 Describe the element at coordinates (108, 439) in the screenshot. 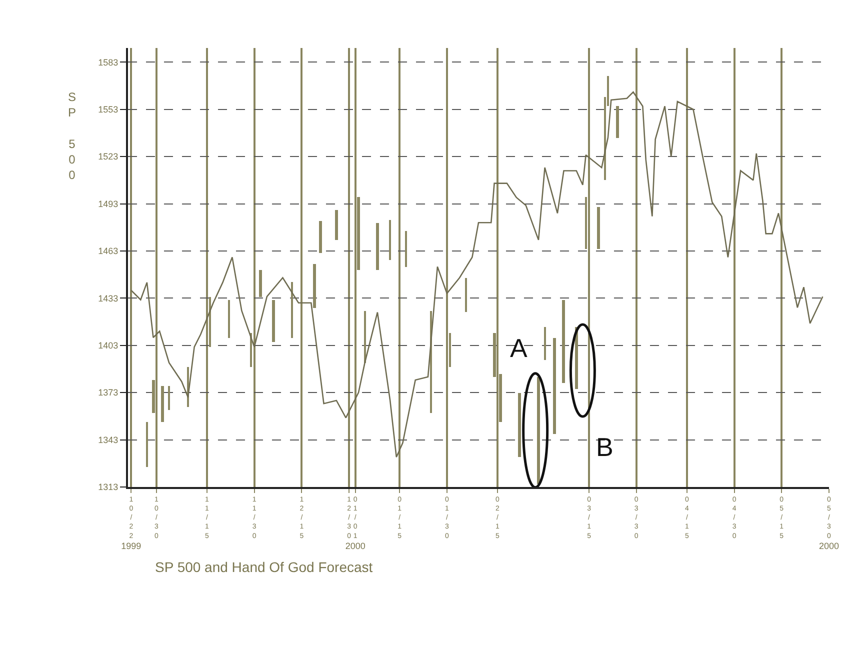

I see `y-tick-label: 1343` at that location.